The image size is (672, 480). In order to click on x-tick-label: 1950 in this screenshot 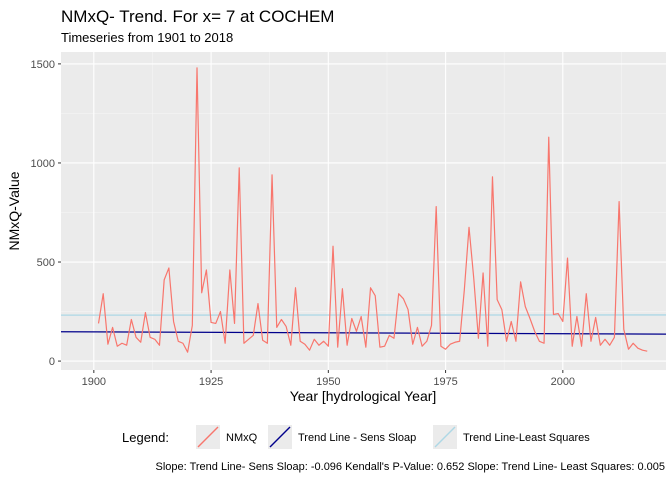, I will do `click(328, 382)`.